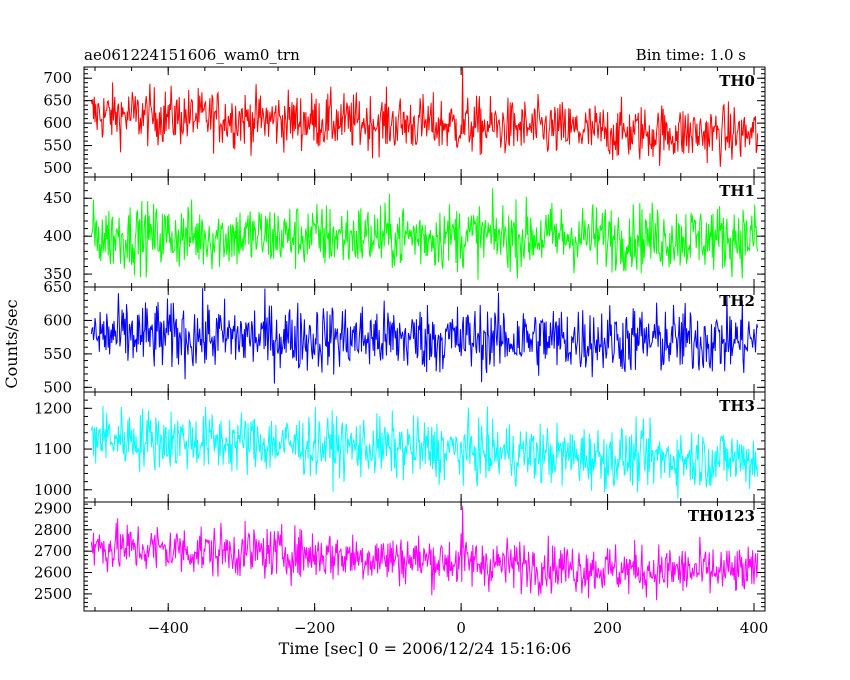 This screenshot has height=680, width=850. Describe the element at coordinates (53, 573) in the screenshot. I see `y-tick-label: 2600` at that location.